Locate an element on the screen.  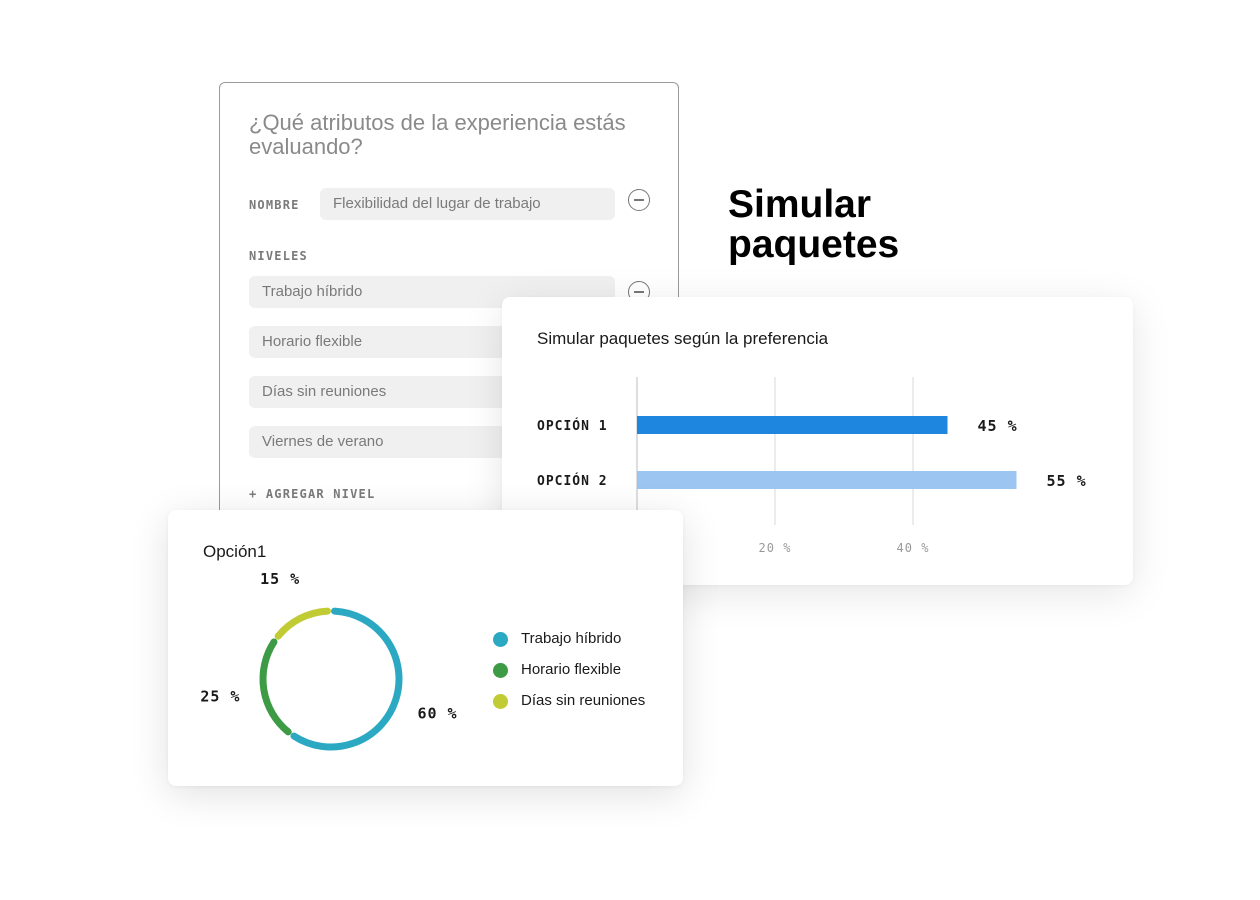
name-label: NOMBRE is located at coordinates (274, 205).